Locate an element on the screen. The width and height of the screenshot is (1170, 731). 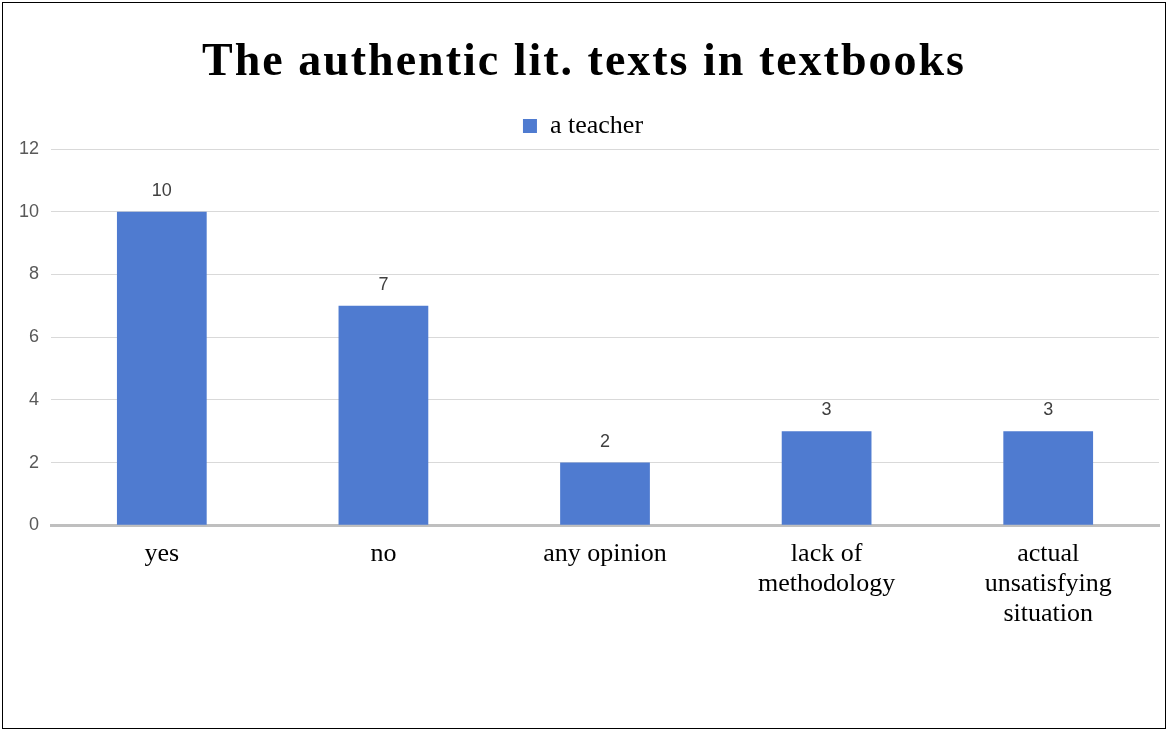
y-tick-label: 10 is located at coordinates (29, 210).